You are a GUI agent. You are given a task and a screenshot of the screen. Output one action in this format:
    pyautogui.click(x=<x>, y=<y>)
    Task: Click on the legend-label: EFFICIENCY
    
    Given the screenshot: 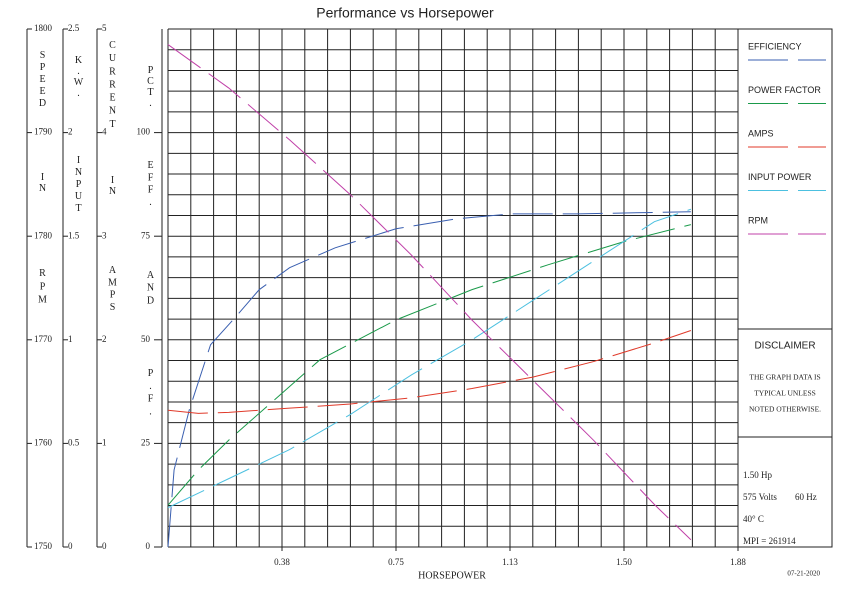 What is the action you would take?
    pyautogui.click(x=775, y=46)
    